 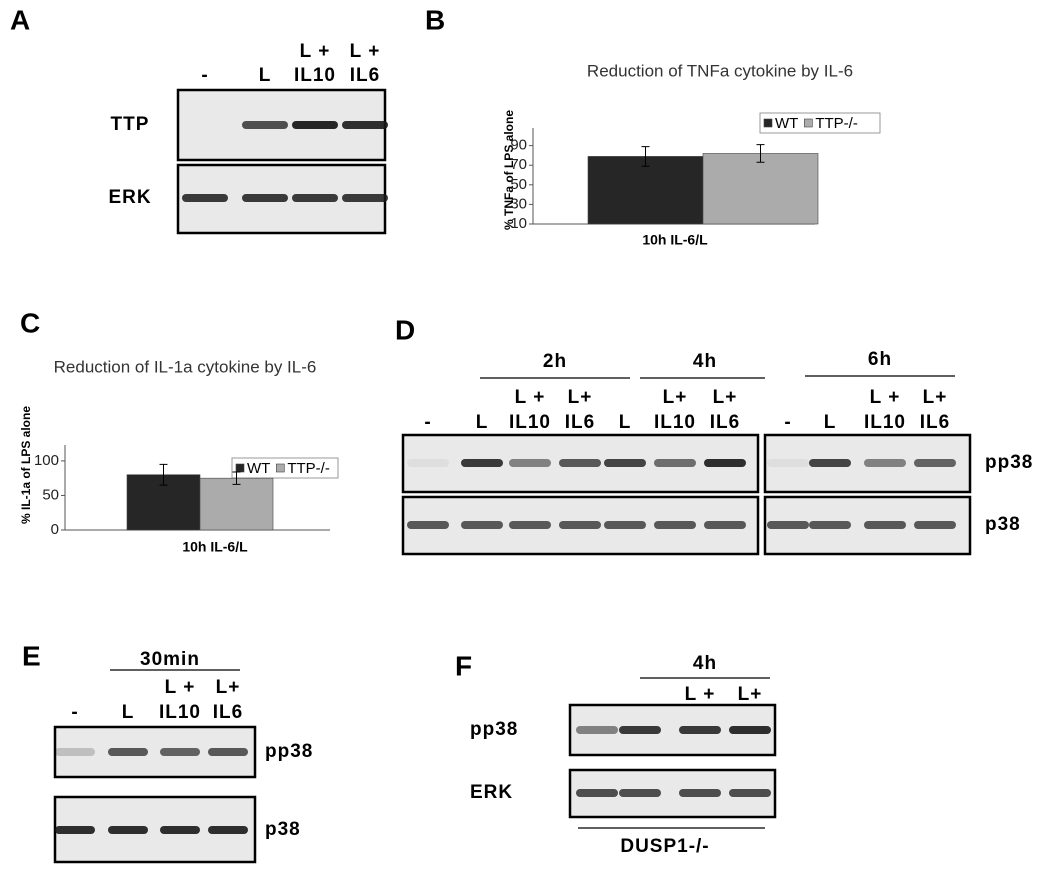 I want to click on panel-letter: C, so click(x=30, y=322).